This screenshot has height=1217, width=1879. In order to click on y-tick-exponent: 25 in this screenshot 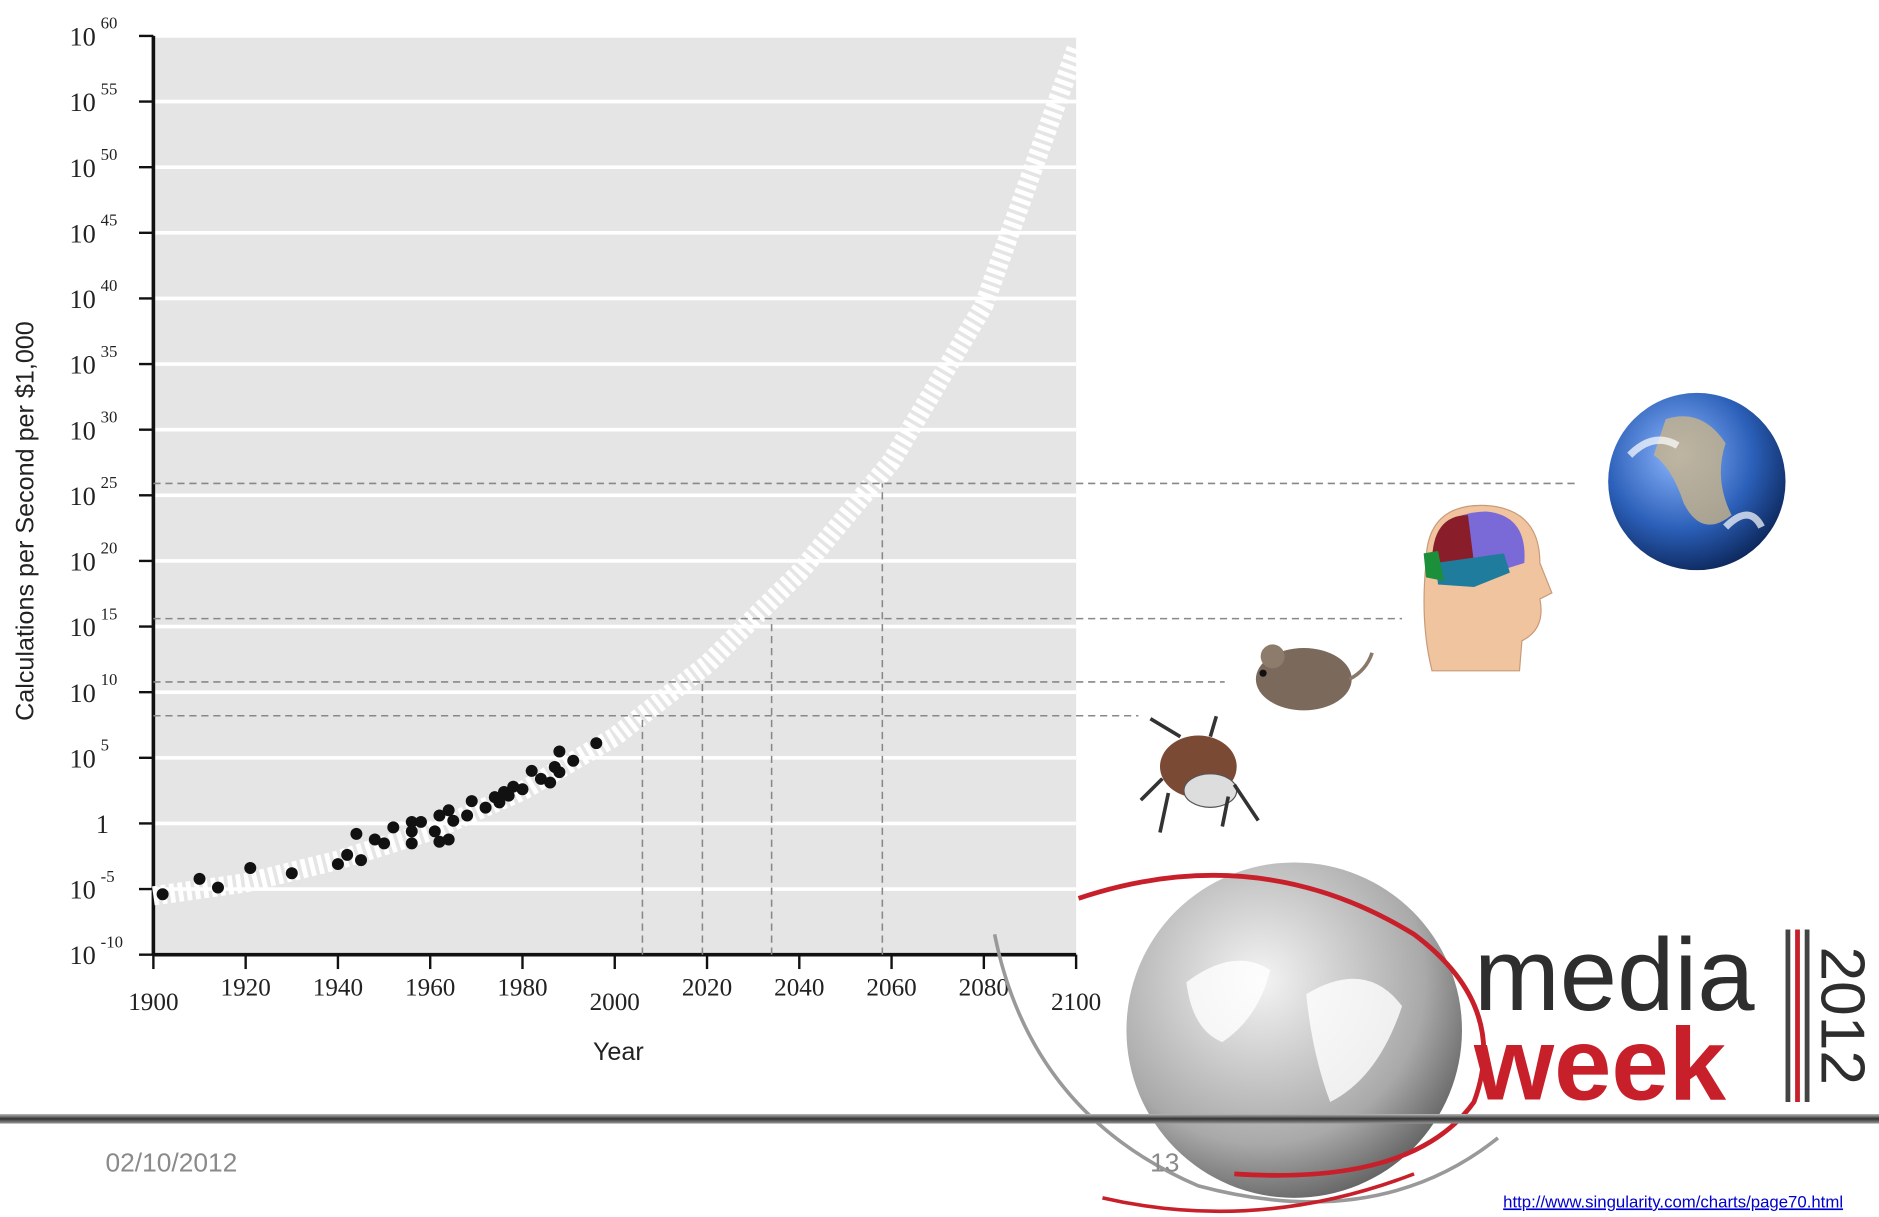, I will do `click(109, 482)`.